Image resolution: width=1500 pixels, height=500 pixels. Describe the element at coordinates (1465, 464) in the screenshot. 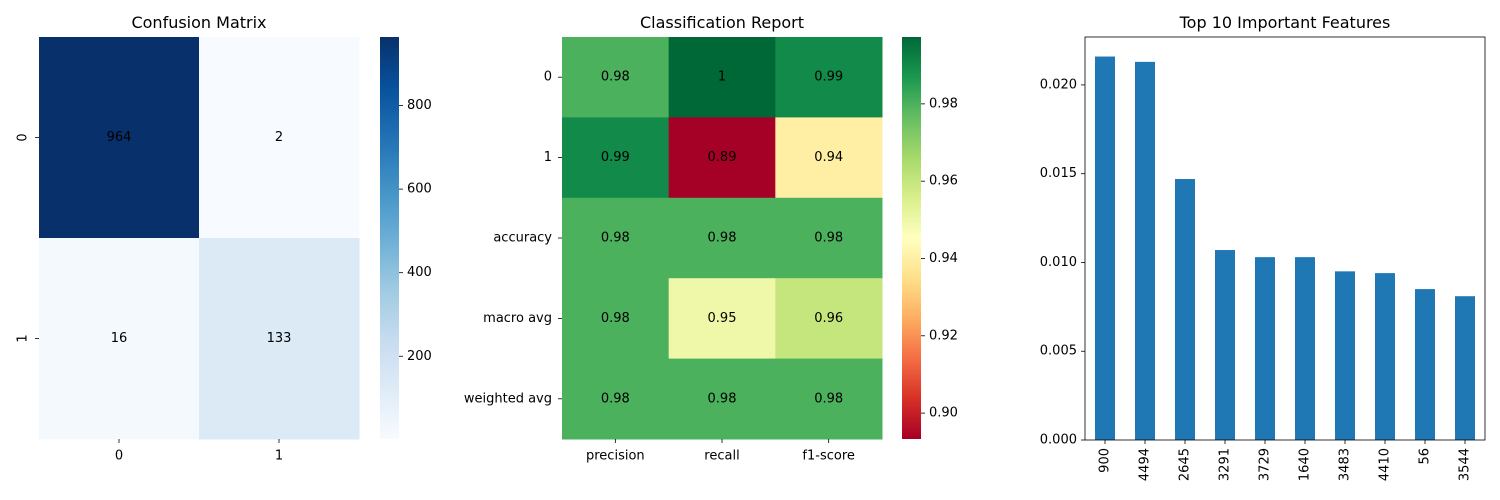

I see `fi-x-tick-label: 3544` at that location.